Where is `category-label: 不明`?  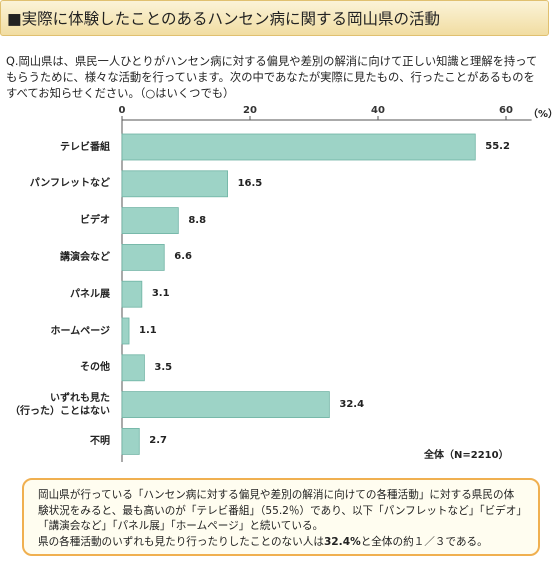
category-label: 不明 is located at coordinates (100, 441).